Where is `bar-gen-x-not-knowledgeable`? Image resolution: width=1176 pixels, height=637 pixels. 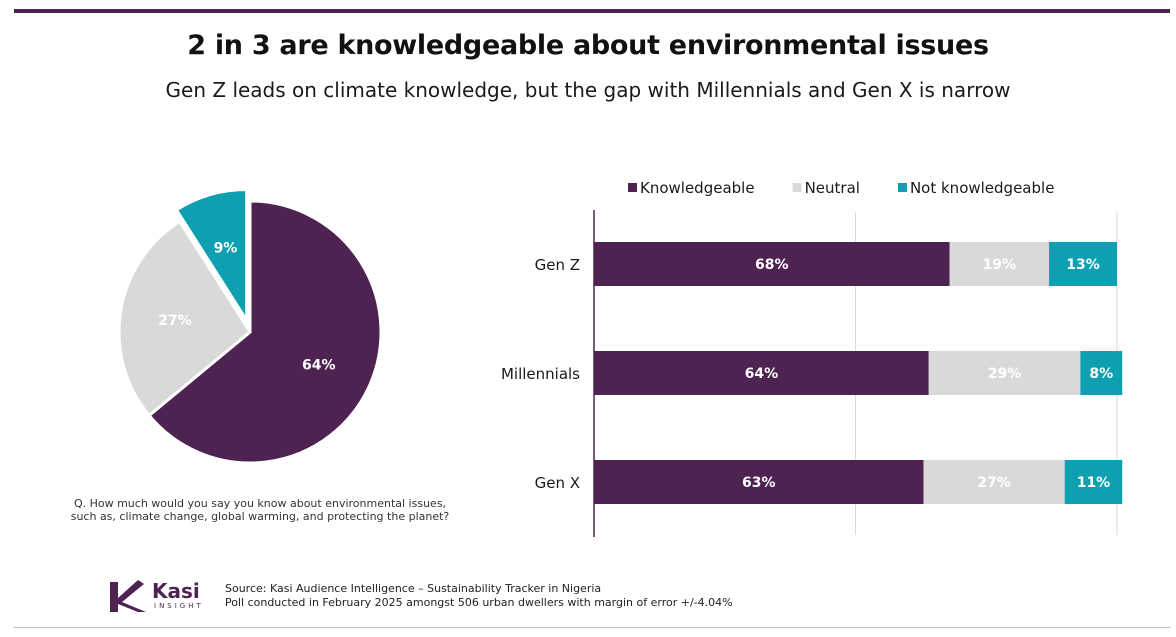
bar-gen-x-not-knowledgeable is located at coordinates (1093, 482).